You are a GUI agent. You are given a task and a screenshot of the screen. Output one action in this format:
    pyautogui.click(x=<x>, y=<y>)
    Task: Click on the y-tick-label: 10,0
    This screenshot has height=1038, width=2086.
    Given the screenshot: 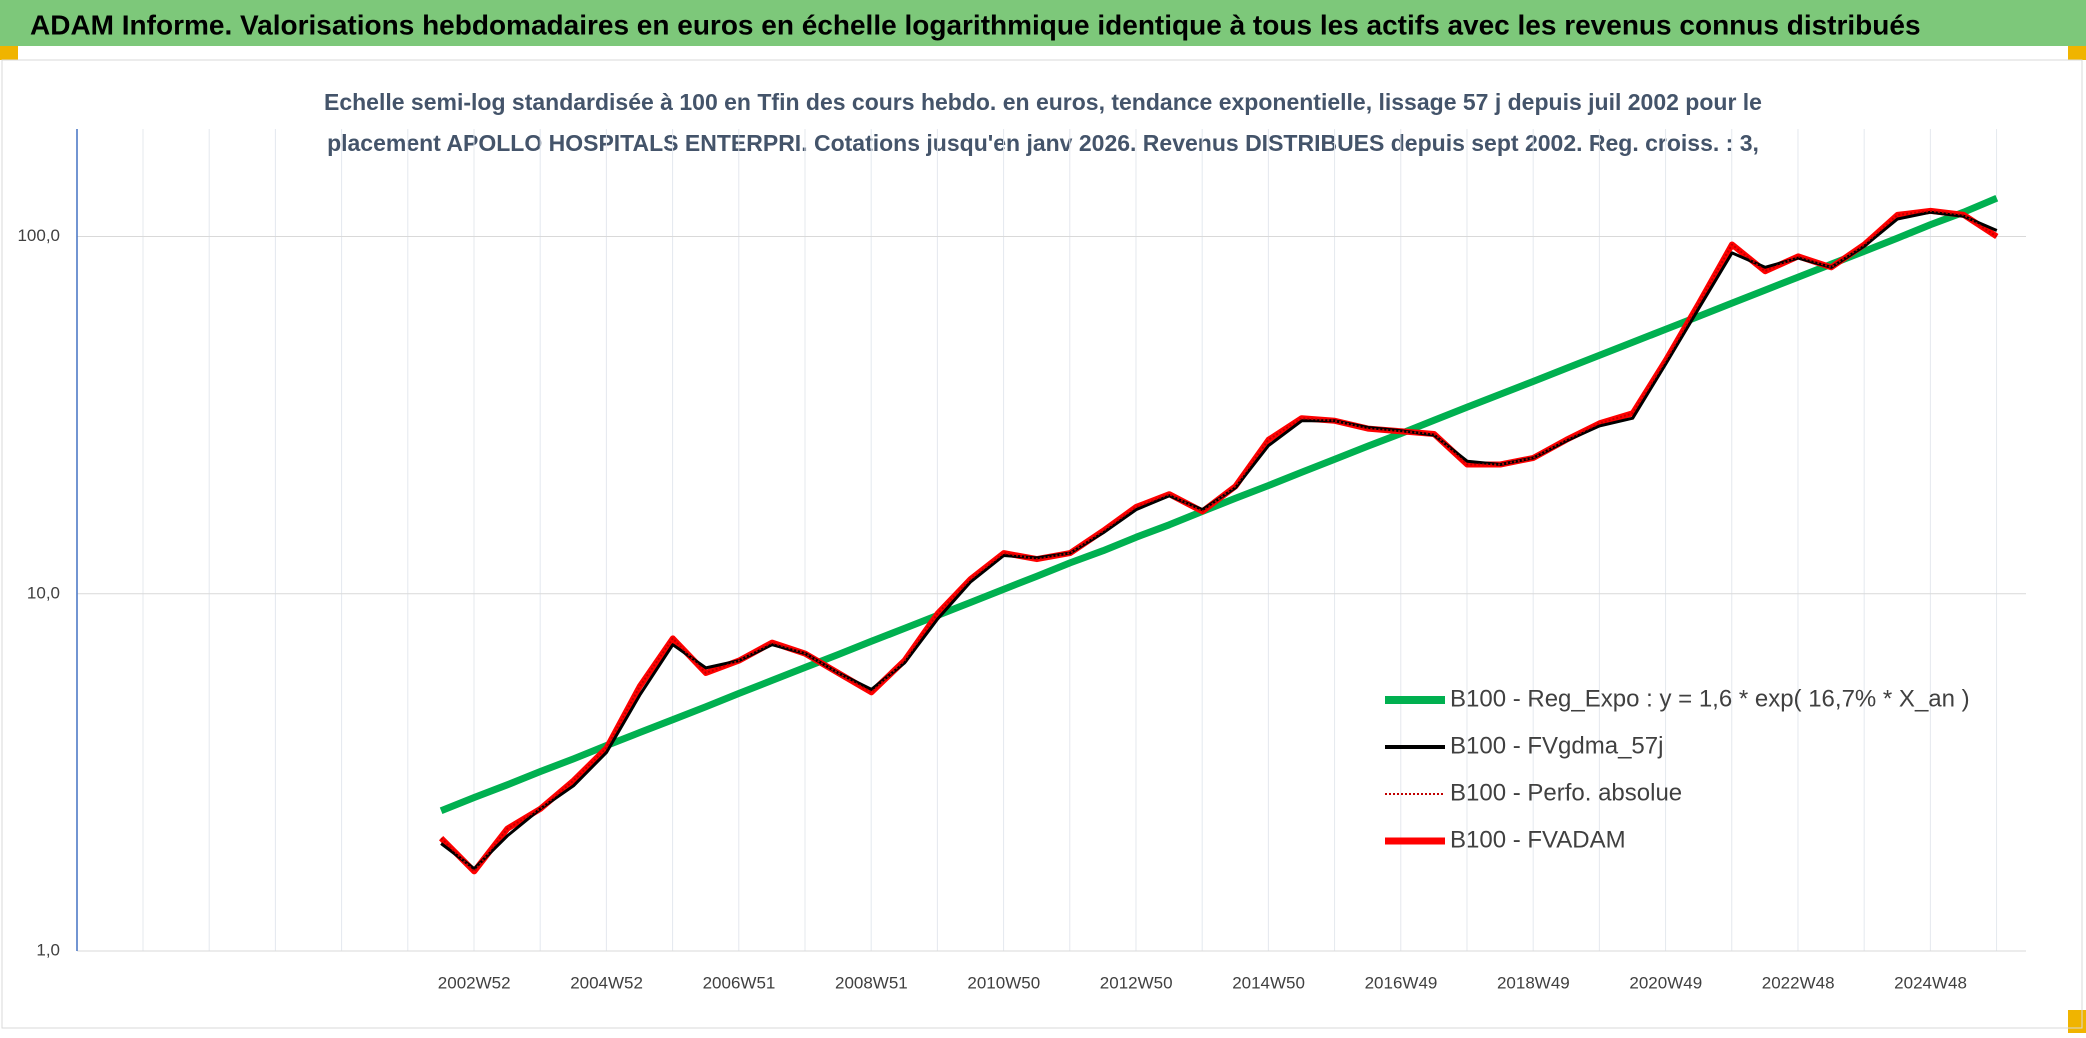 What is the action you would take?
    pyautogui.click(x=43, y=592)
    